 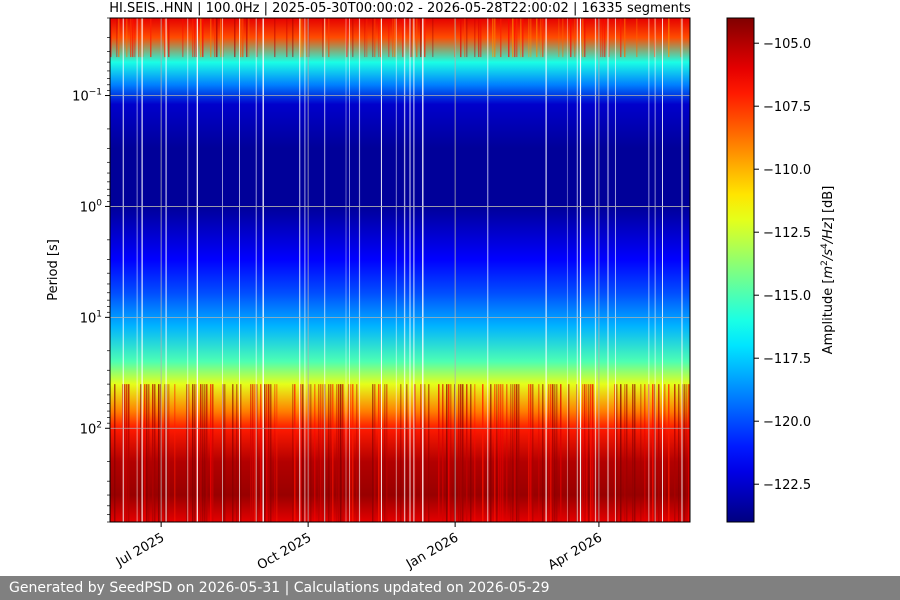 What do you see at coordinates (787, 170) in the screenshot?
I see `colorbar-tick-label: −110.0` at bounding box center [787, 170].